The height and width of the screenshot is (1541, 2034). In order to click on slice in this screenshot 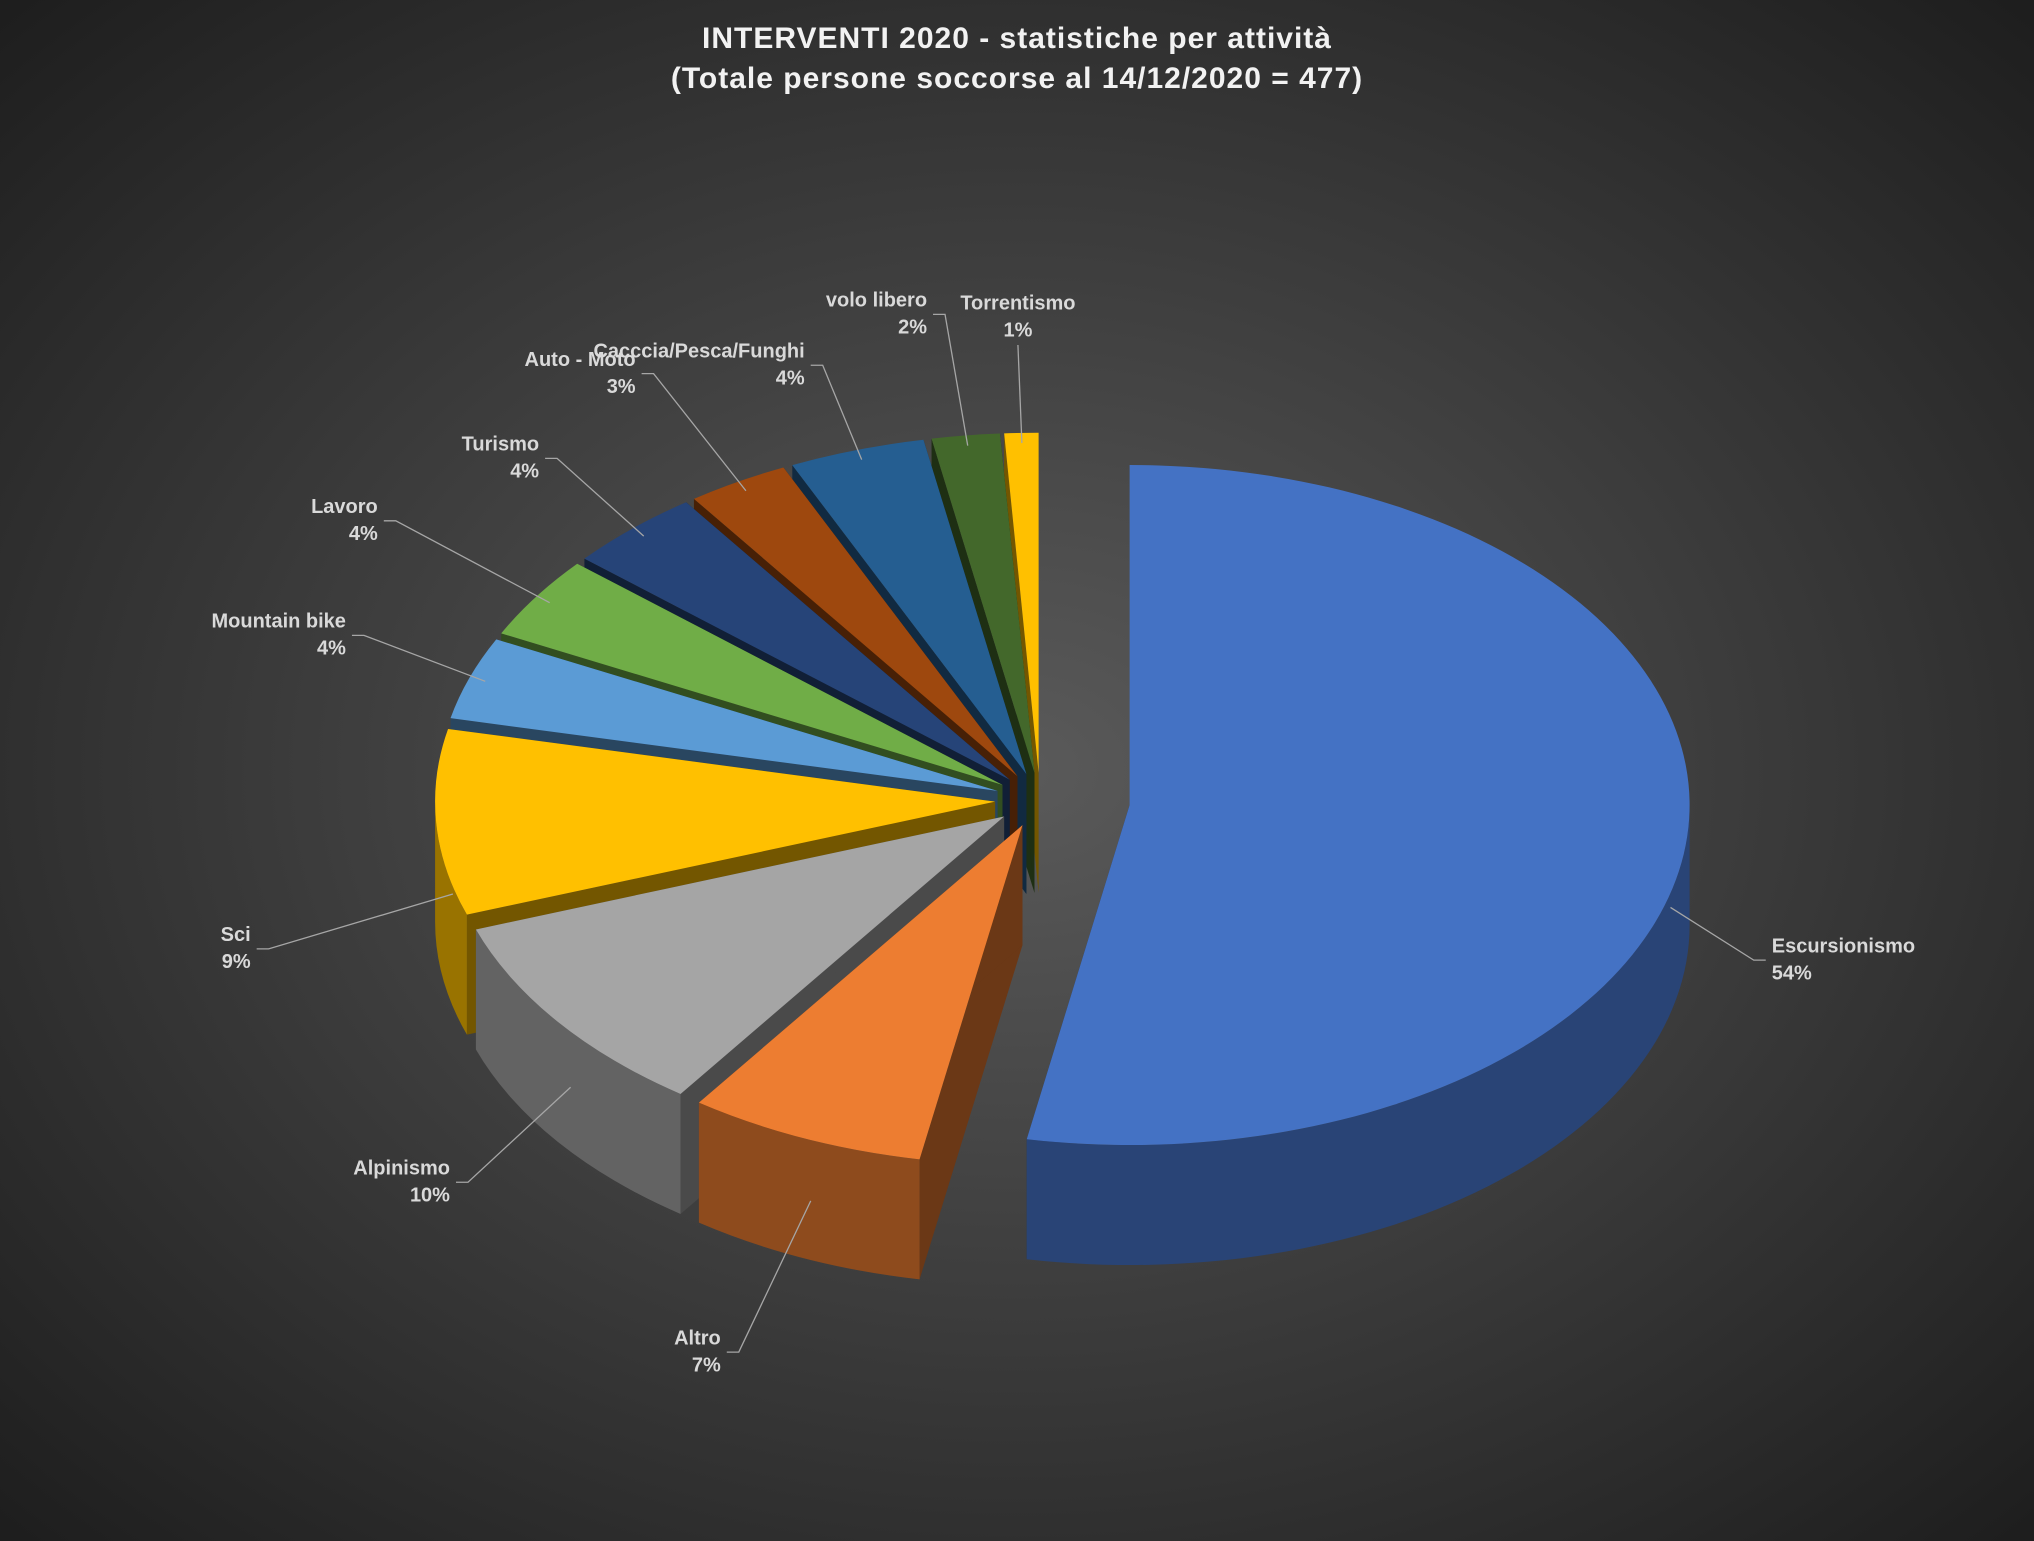, I will do `click(860, 1052)`.